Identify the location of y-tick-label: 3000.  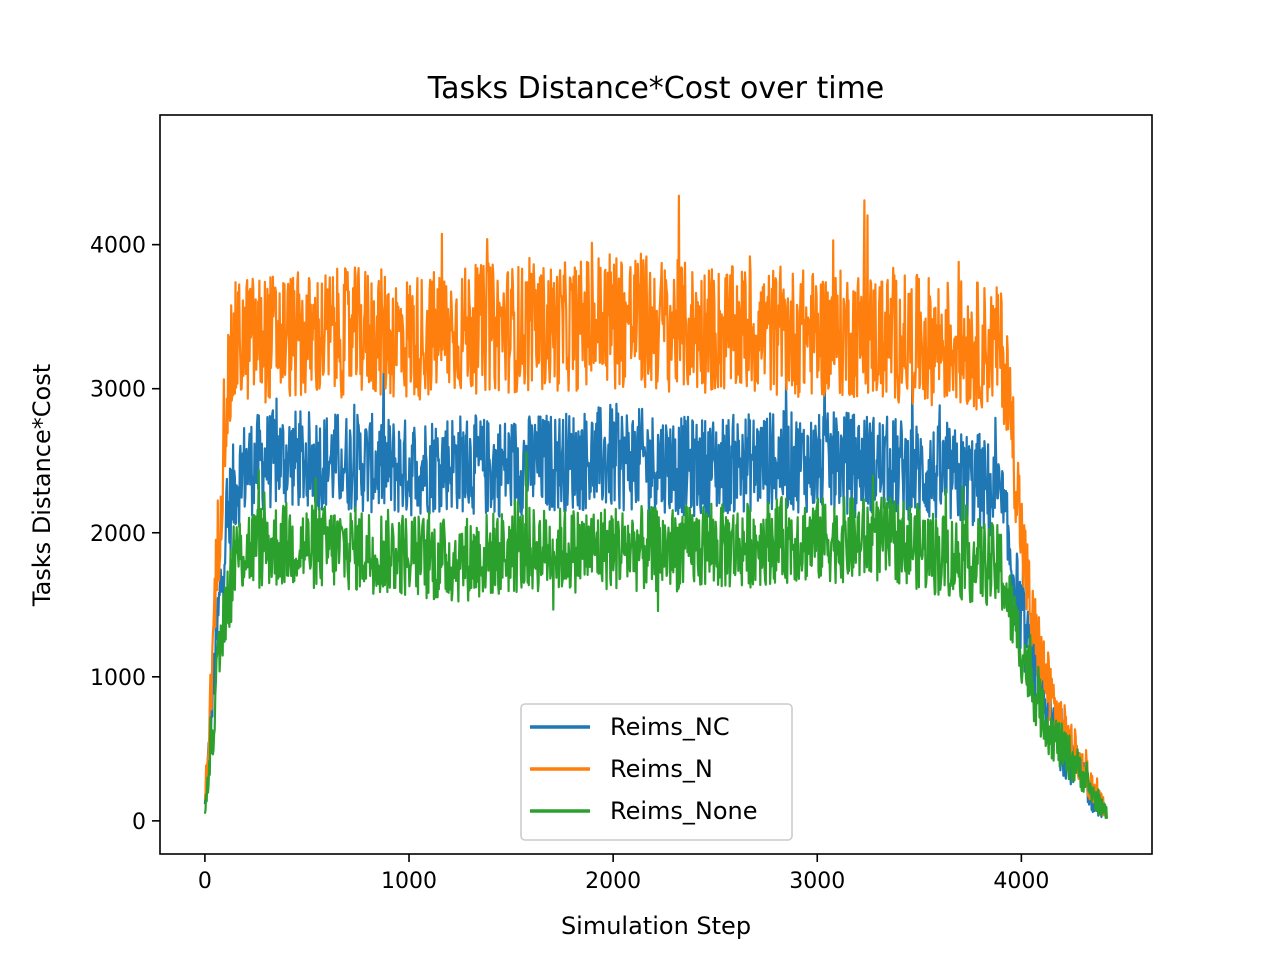
(118, 390).